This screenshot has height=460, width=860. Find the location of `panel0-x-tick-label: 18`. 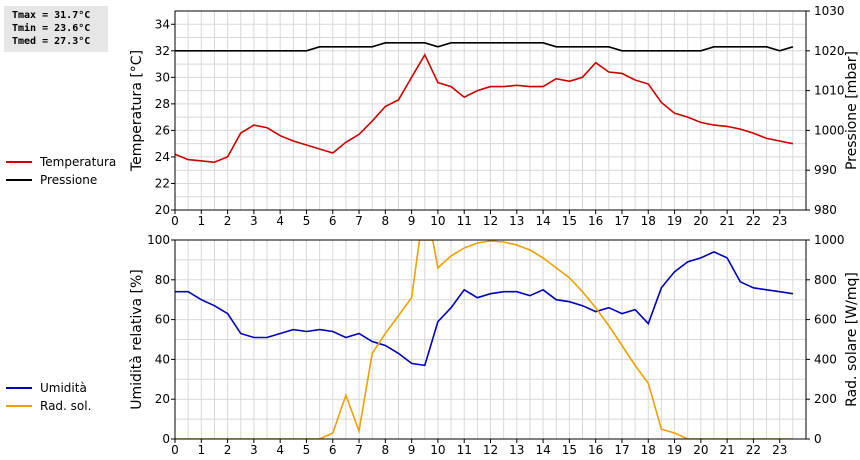

panel0-x-tick-label: 18 is located at coordinates (648, 221).